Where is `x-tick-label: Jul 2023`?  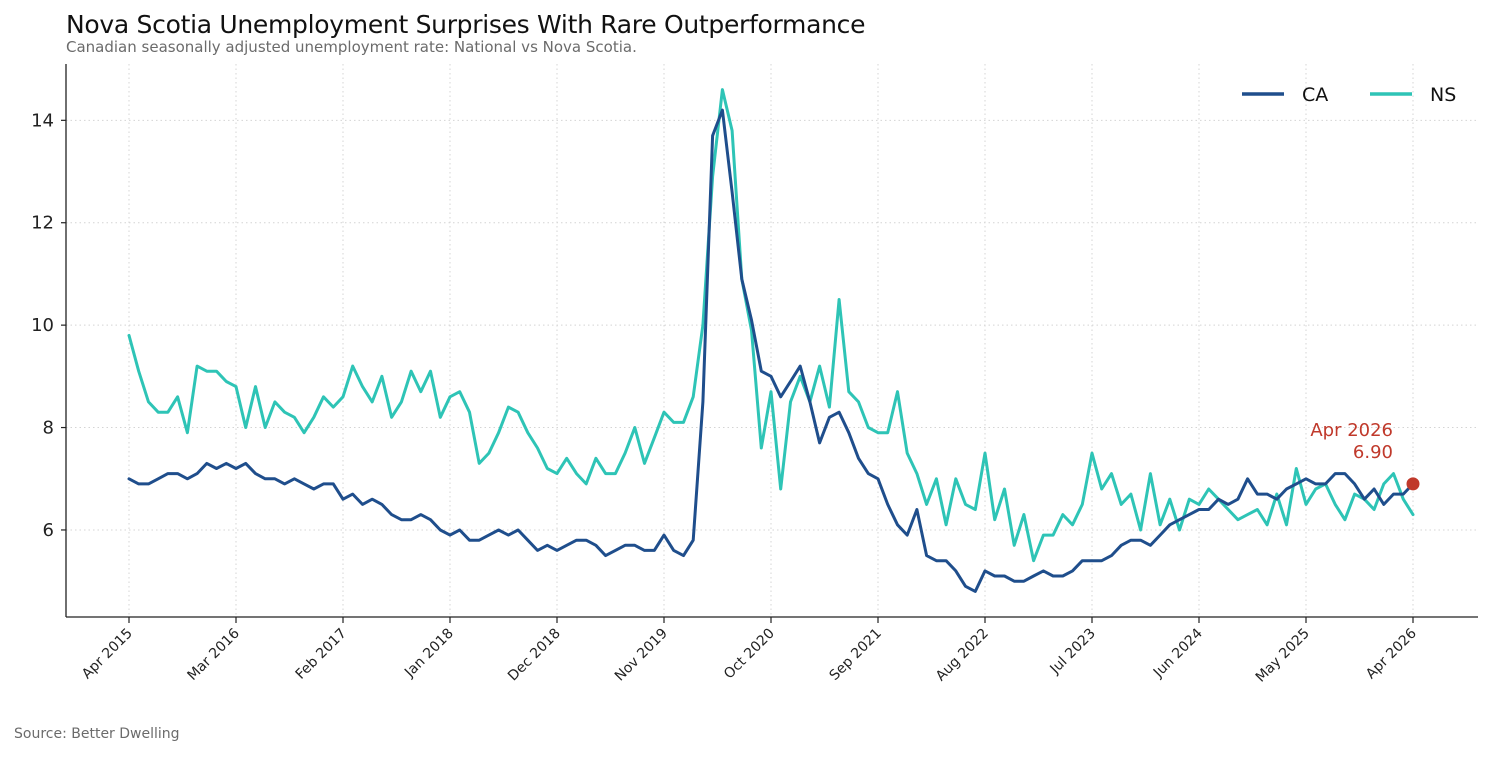 x-tick-label: Jul 2023 is located at coordinates (1073, 652).